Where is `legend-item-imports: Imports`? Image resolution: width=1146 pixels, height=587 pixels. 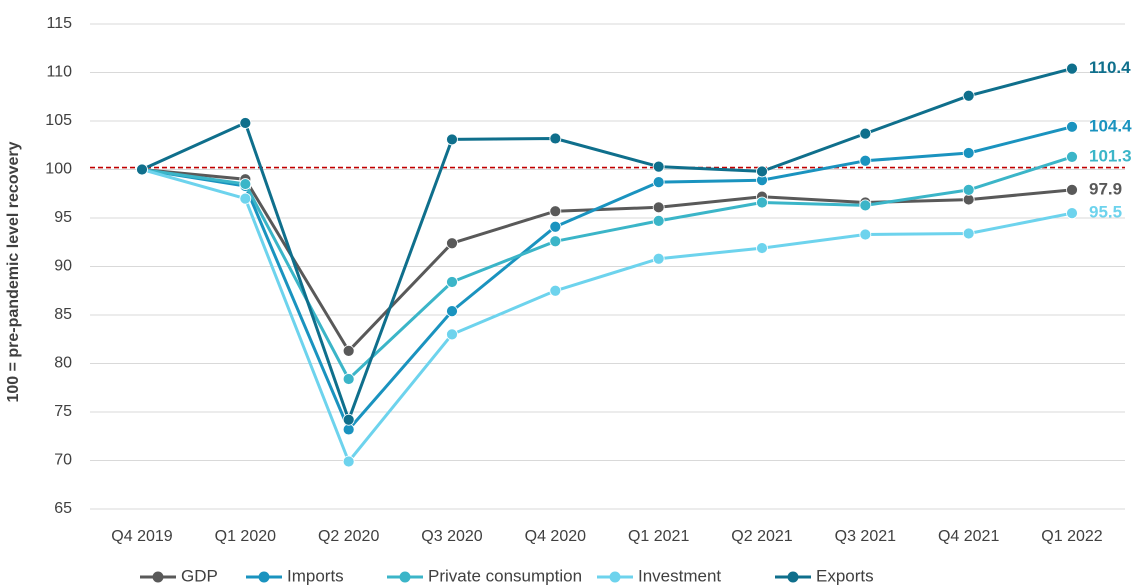
legend-item-imports: Imports is located at coordinates (295, 575).